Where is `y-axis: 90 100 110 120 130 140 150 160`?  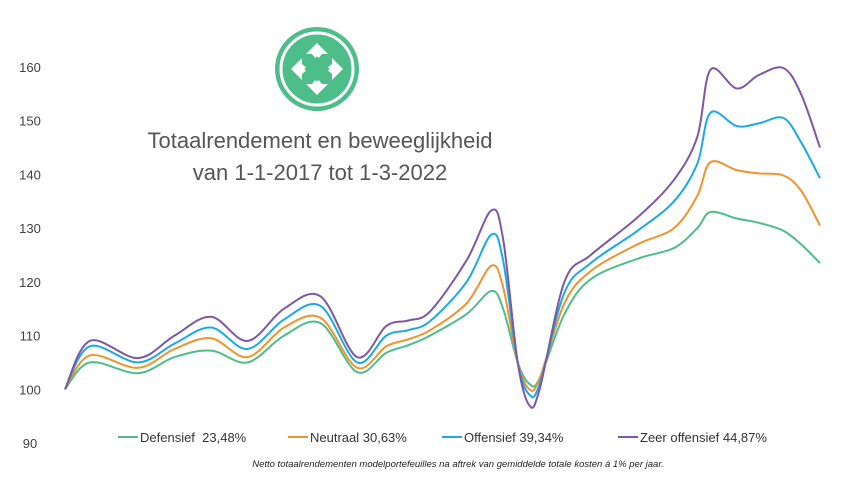
y-axis: 90 100 110 120 130 140 150 160 is located at coordinates (30, 255).